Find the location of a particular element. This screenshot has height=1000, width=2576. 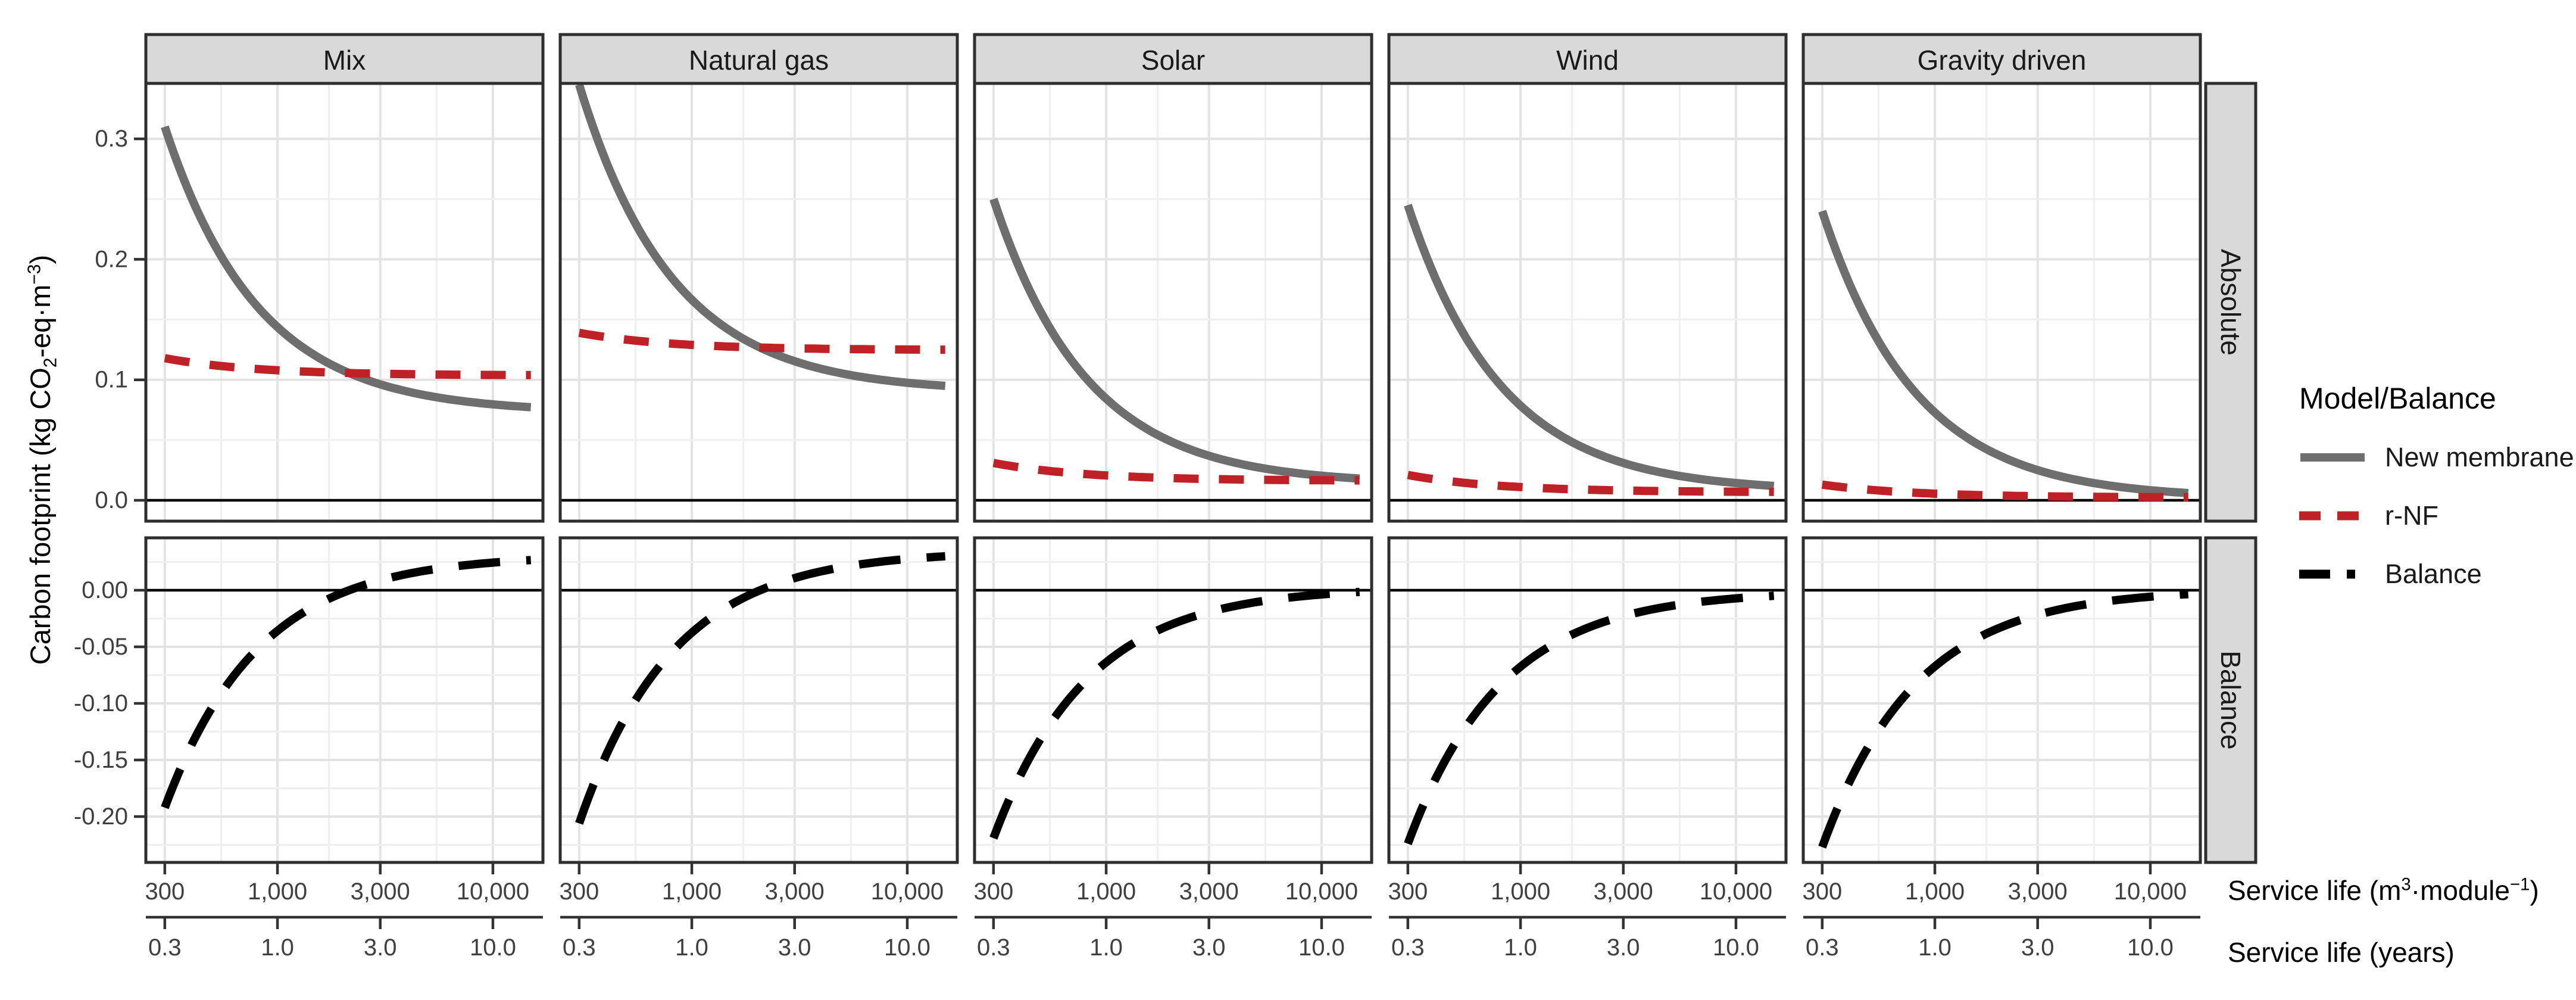

r-nf-curve-wind is located at coordinates (1590, 483).